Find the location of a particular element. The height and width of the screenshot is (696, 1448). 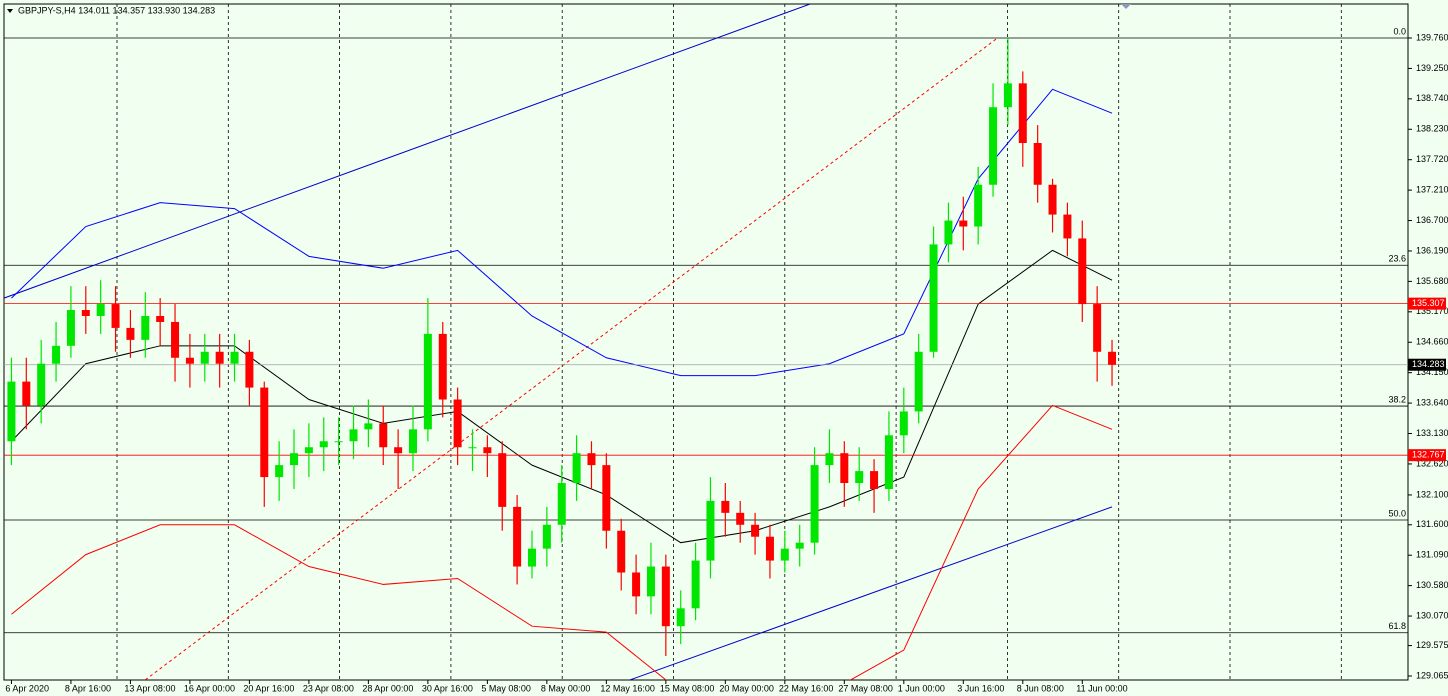

y-tick-label: 132.620 is located at coordinates (1432, 463).